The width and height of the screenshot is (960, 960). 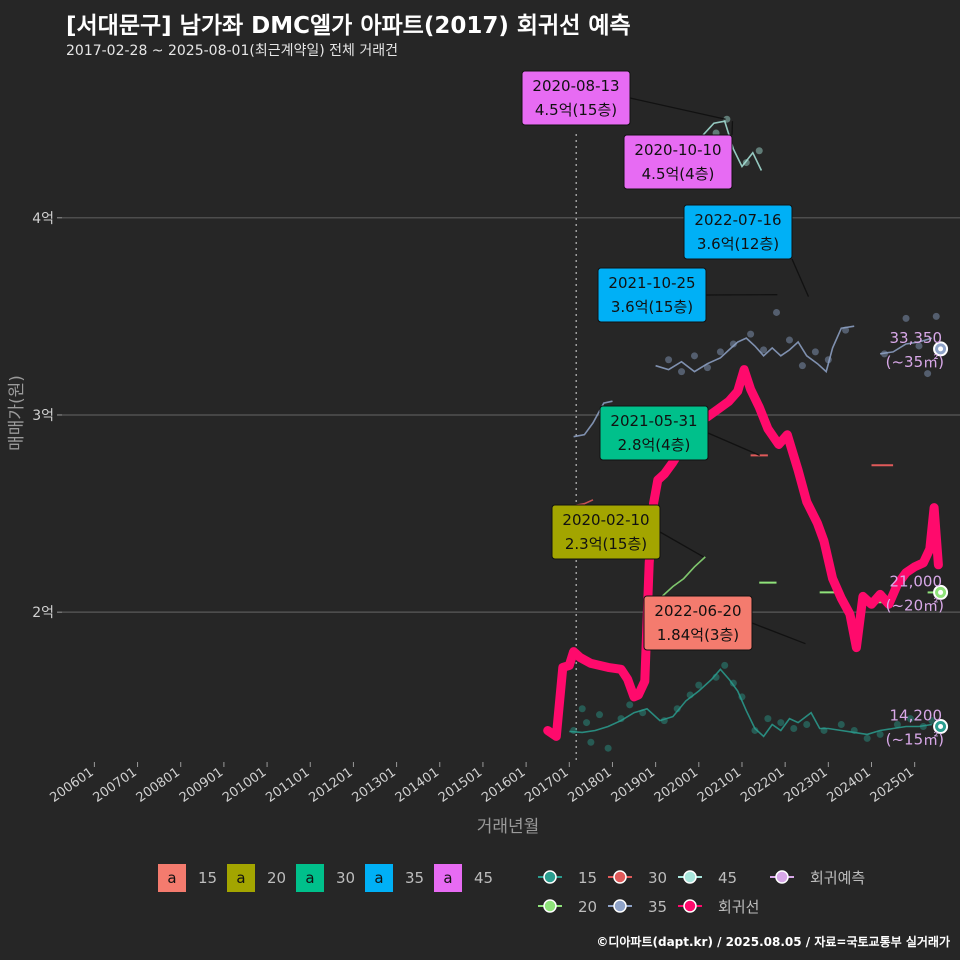 I want to click on y-axis-title: 매매가(원), so click(x=17, y=413).